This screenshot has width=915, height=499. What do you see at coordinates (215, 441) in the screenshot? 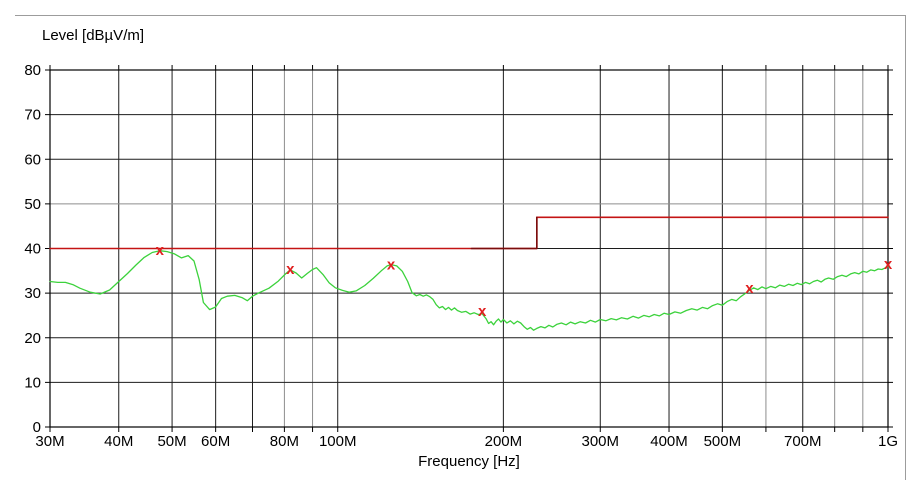
I see `x-tick-label: 60M` at bounding box center [215, 441].